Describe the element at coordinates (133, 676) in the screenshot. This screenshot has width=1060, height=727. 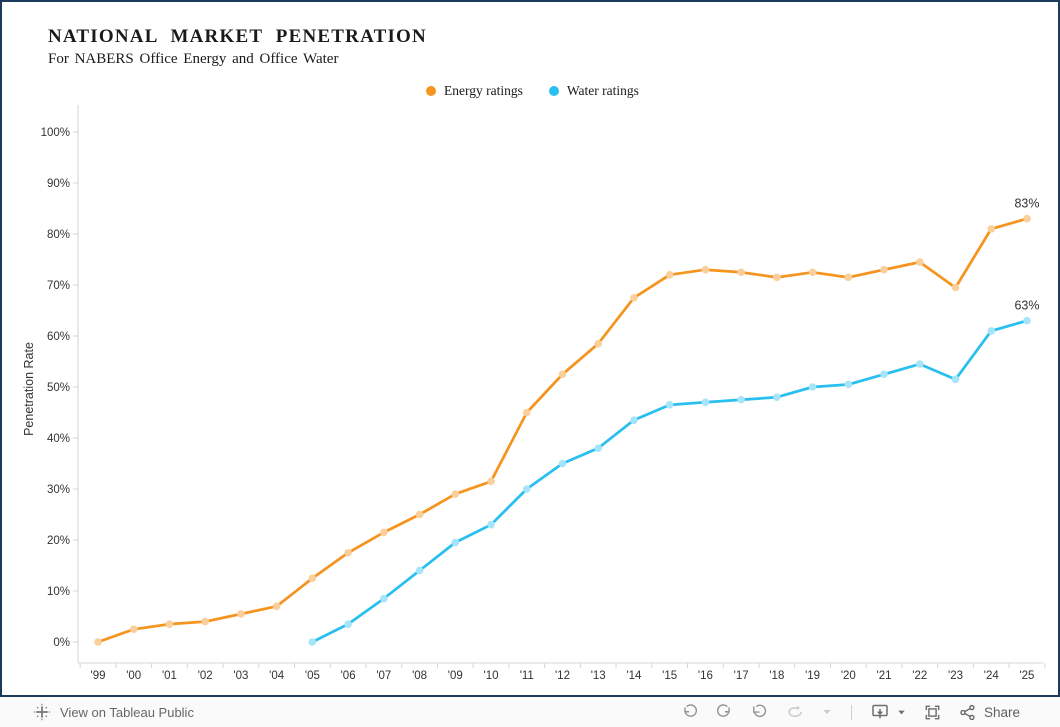
I see `x-tick-label: '00` at that location.